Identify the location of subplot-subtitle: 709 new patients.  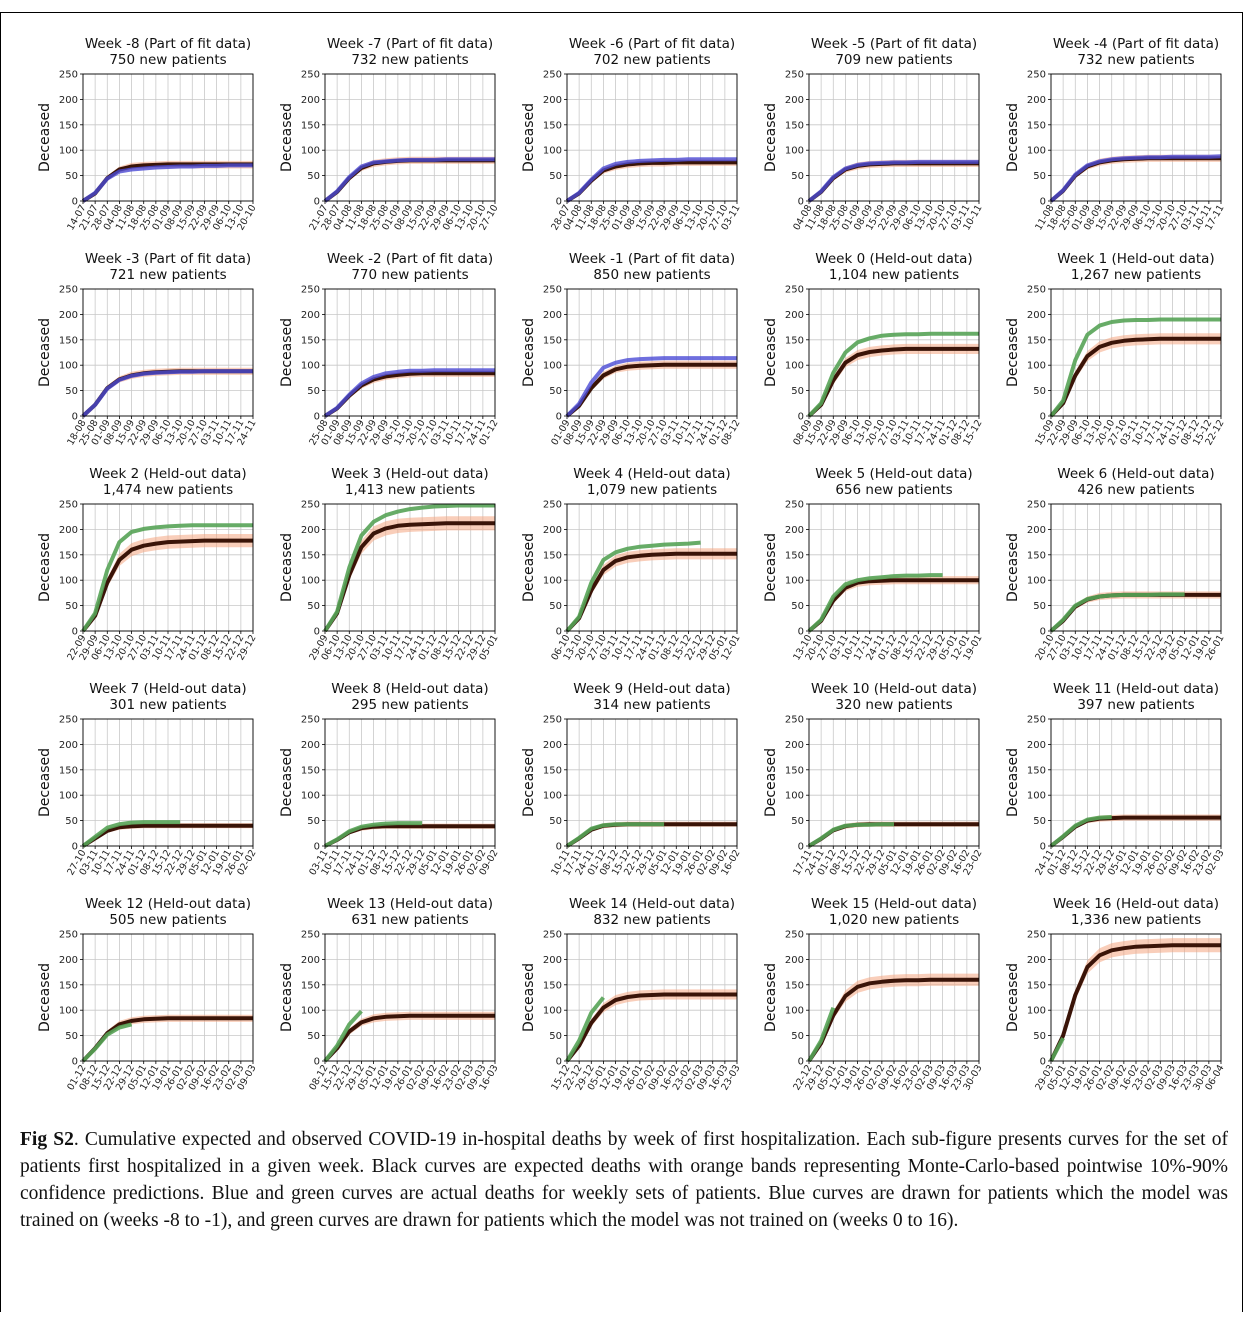
(893, 60).